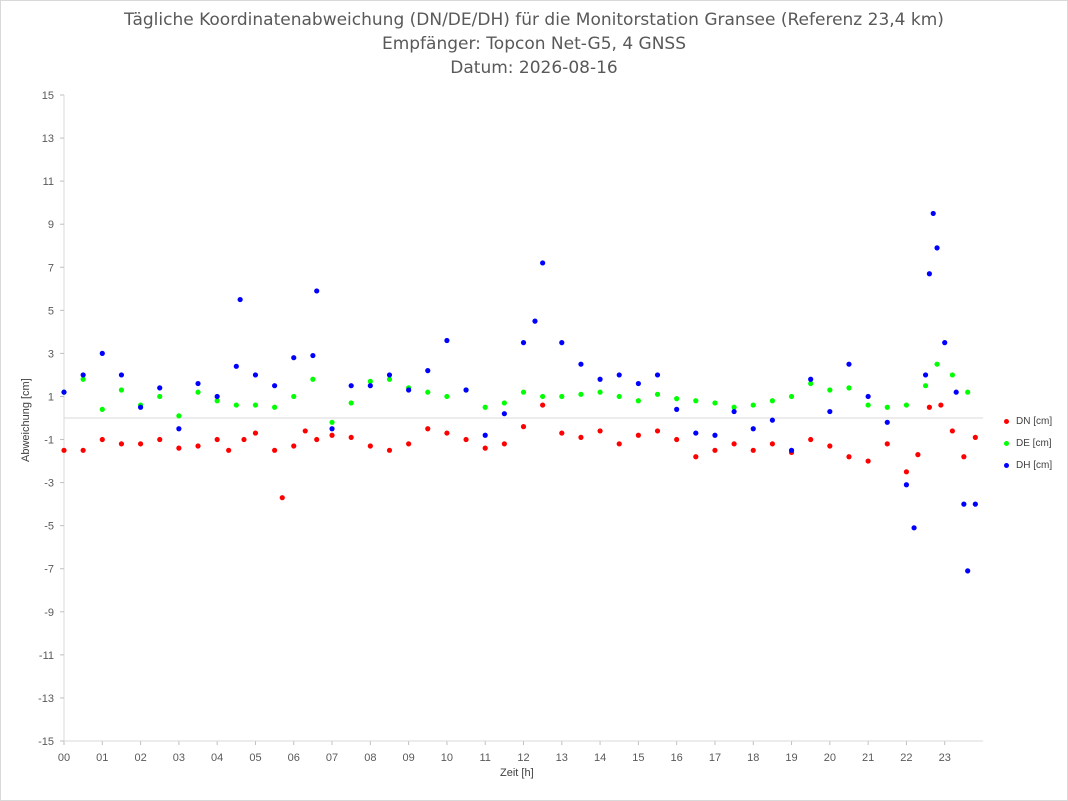 The width and height of the screenshot is (1068, 801). What do you see at coordinates (600, 758) in the screenshot?
I see `x-tick-label: 14` at bounding box center [600, 758].